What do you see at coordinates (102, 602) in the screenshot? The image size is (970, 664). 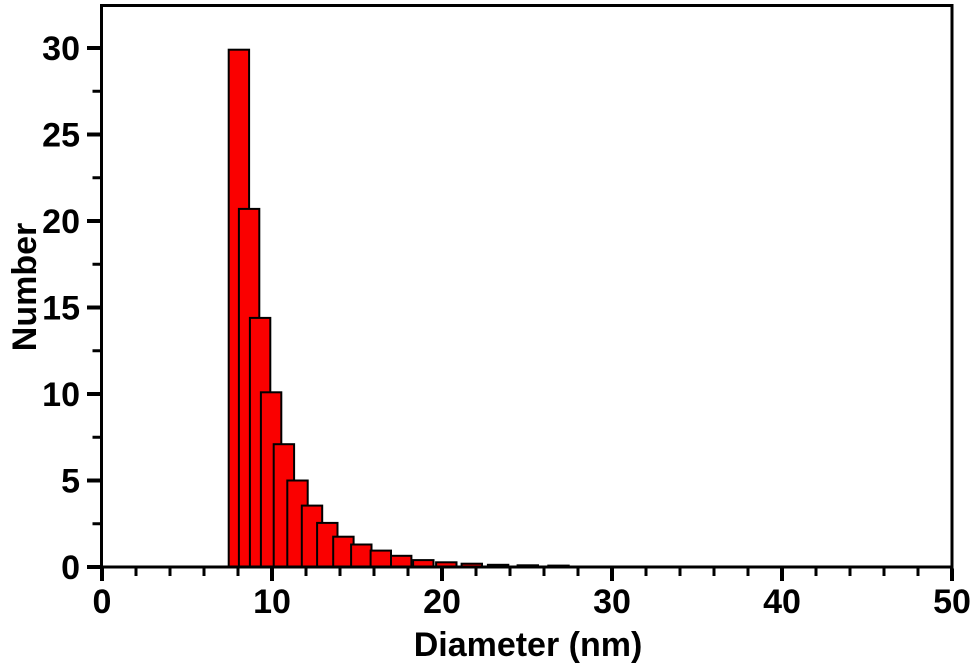 I see `x-tick-label: 0` at bounding box center [102, 602].